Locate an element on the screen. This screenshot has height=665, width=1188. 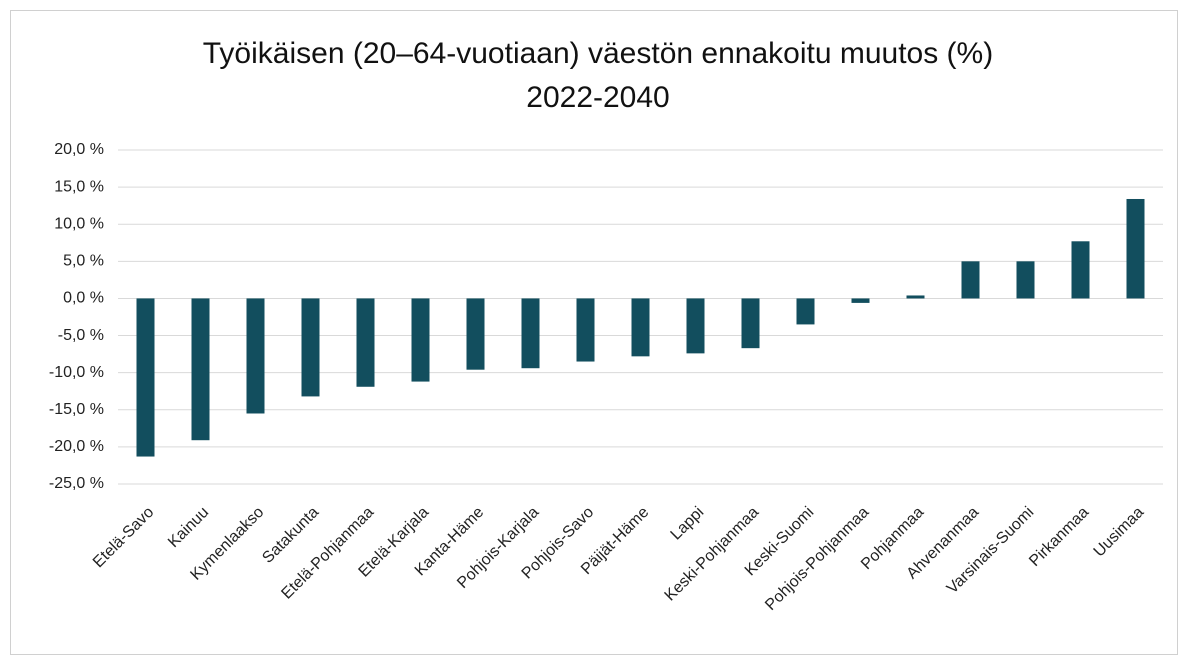
y-tick-label: 5,0 % is located at coordinates (83, 261).